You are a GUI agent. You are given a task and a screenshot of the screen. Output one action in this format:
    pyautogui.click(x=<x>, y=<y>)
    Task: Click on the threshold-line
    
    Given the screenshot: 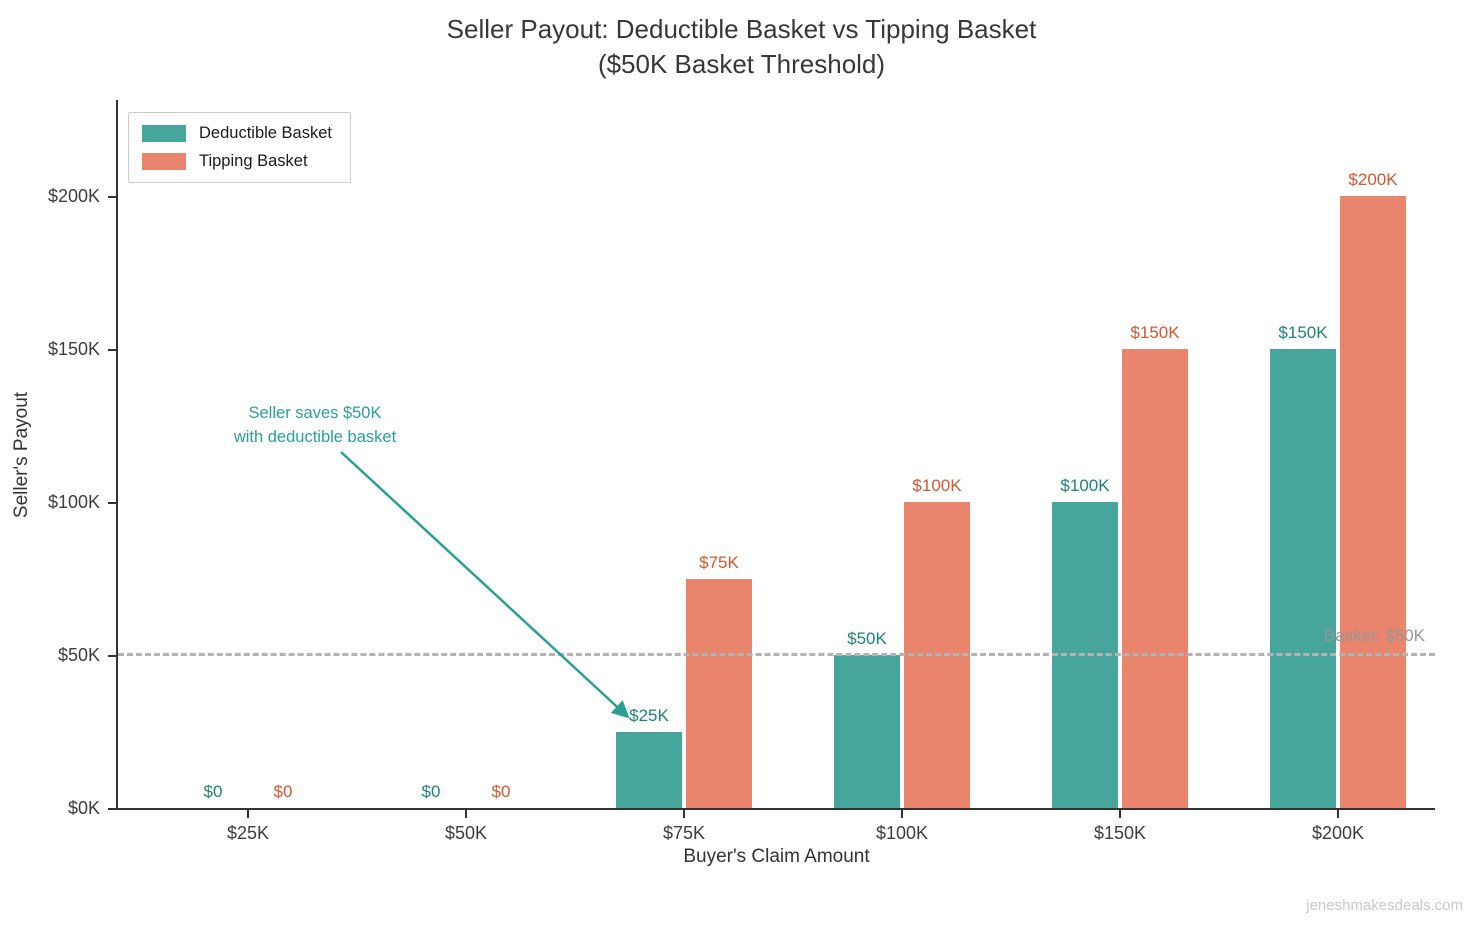 What is the action you would take?
    pyautogui.click(x=776, y=654)
    